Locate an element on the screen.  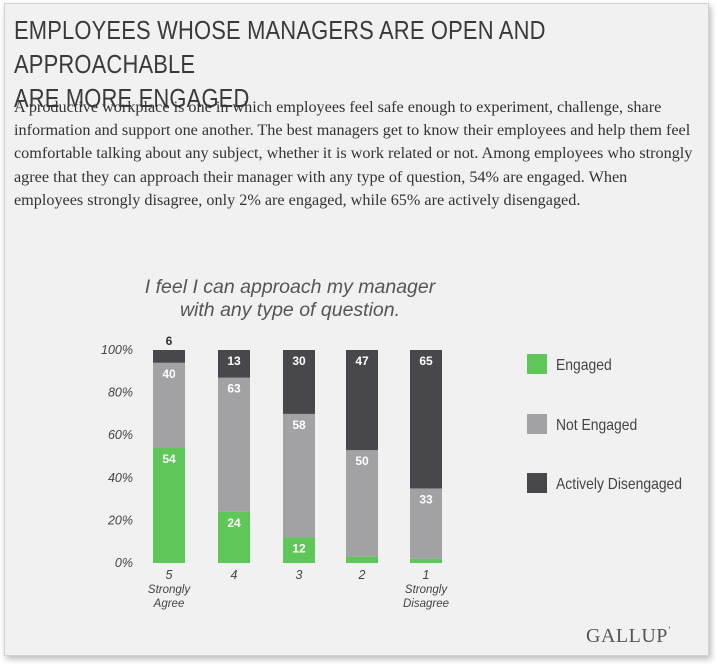
y-tick-label: 60% is located at coordinates (120, 435).